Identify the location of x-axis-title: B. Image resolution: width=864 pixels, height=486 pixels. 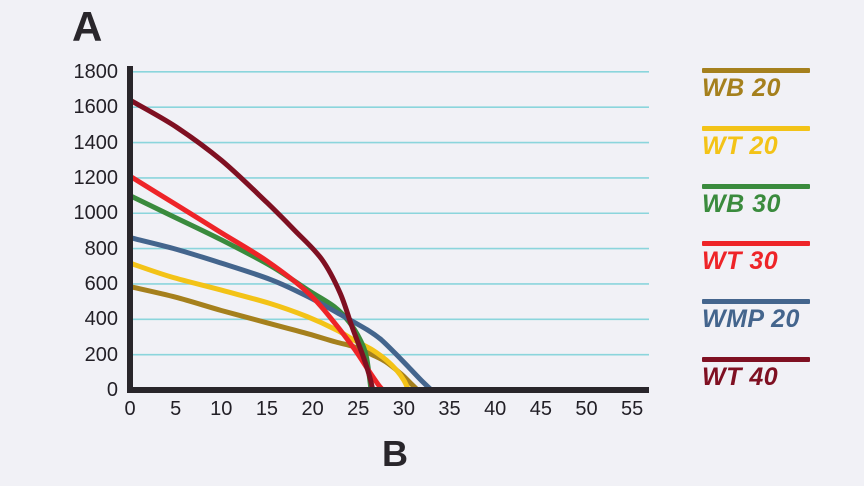
(395, 453).